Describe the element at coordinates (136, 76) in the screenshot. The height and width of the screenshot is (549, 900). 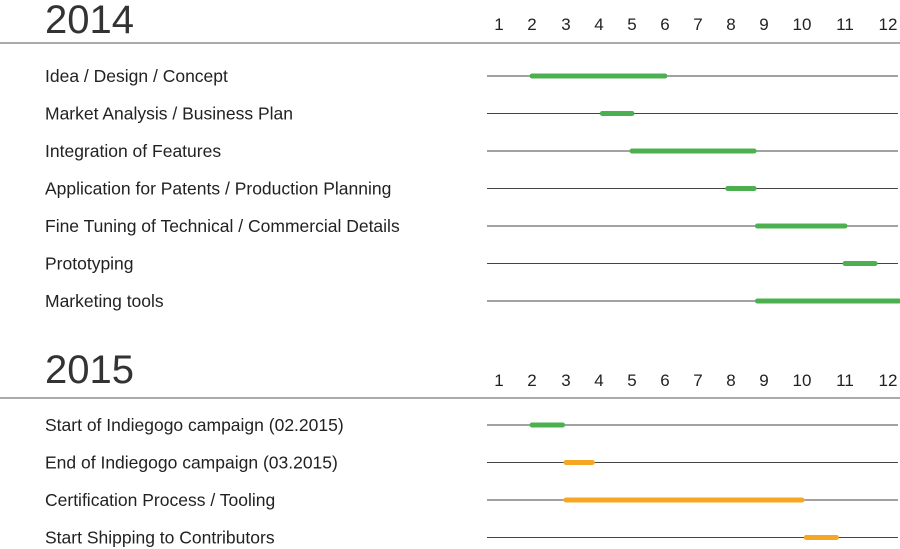
I see `task-label: Idea / Design / Concept` at that location.